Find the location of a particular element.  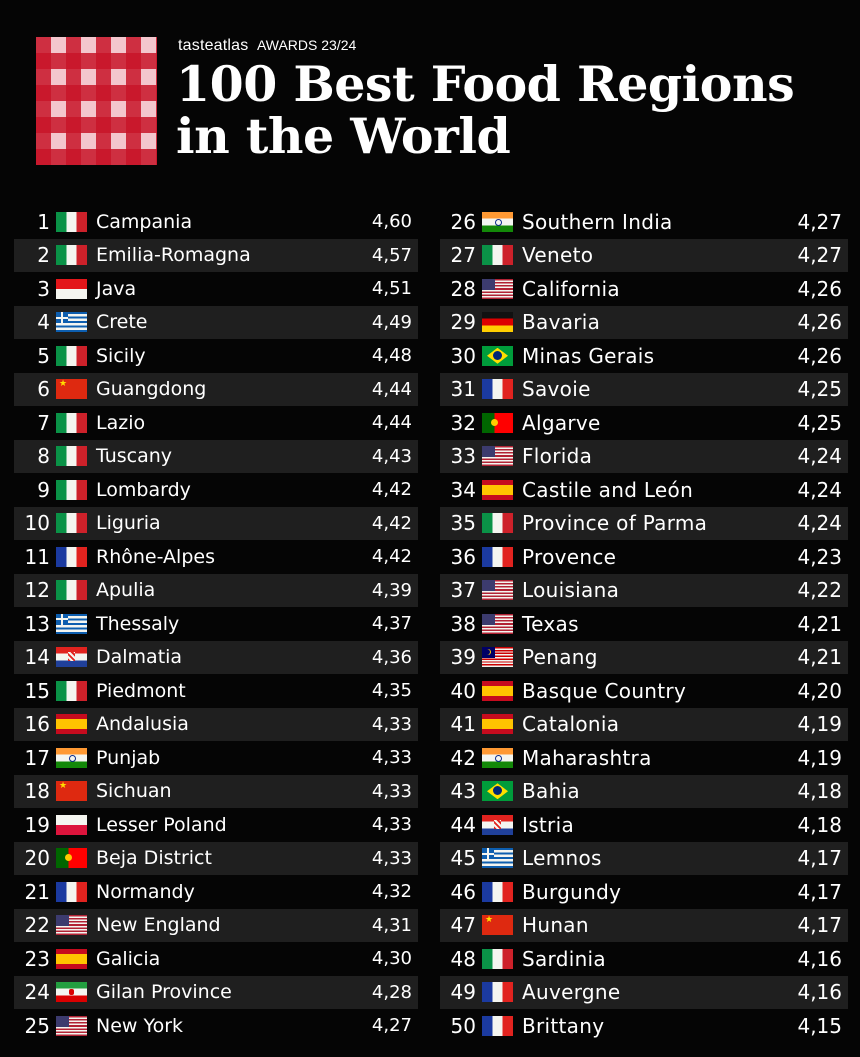

region-name: Lombardy is located at coordinates (143, 489).